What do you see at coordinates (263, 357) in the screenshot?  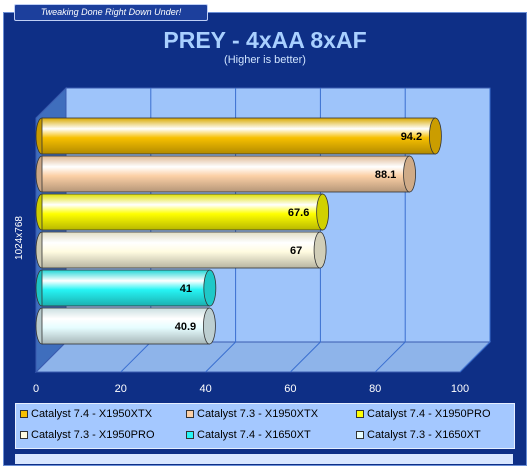 I see `plot-floor` at bounding box center [263, 357].